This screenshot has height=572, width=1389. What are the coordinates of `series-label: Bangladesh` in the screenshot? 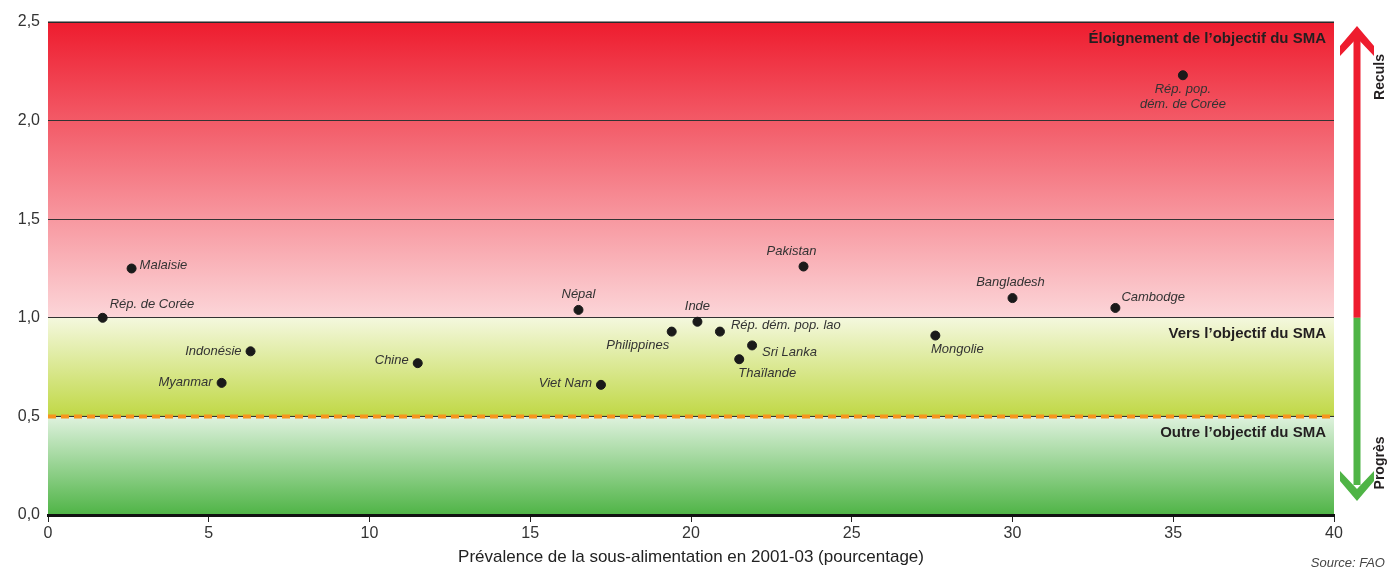 It's located at (1010, 281).